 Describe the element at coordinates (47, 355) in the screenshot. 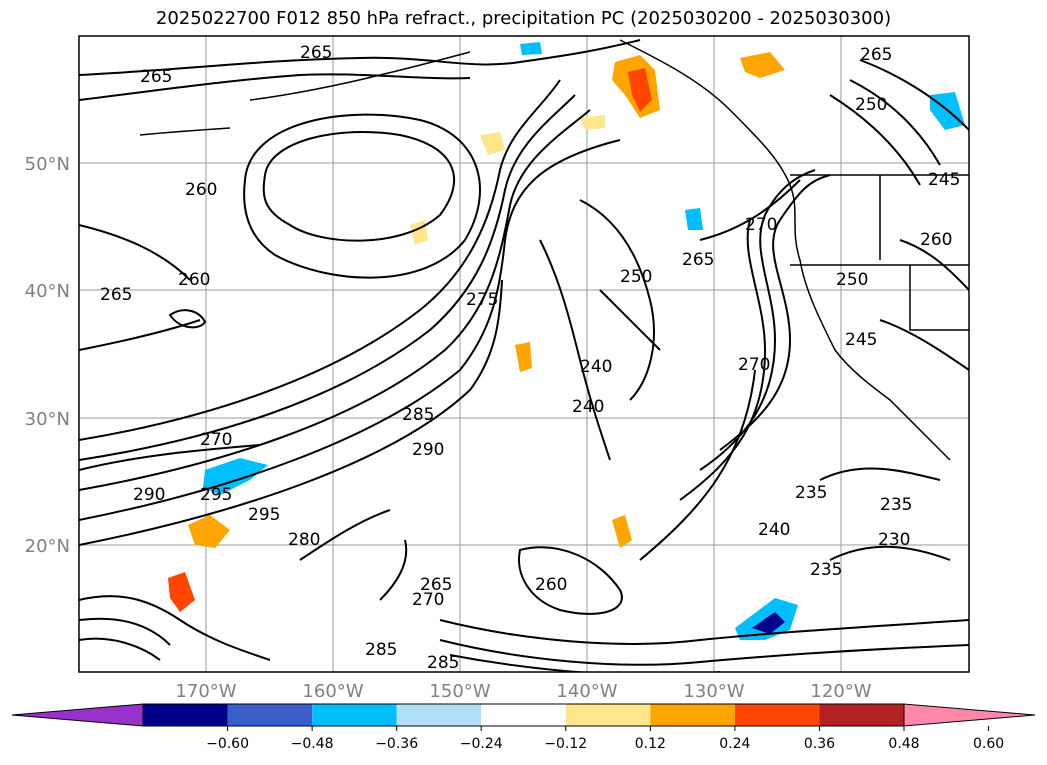

I see `latitude-labels: 50°N 40°N 30°N 20°N` at that location.